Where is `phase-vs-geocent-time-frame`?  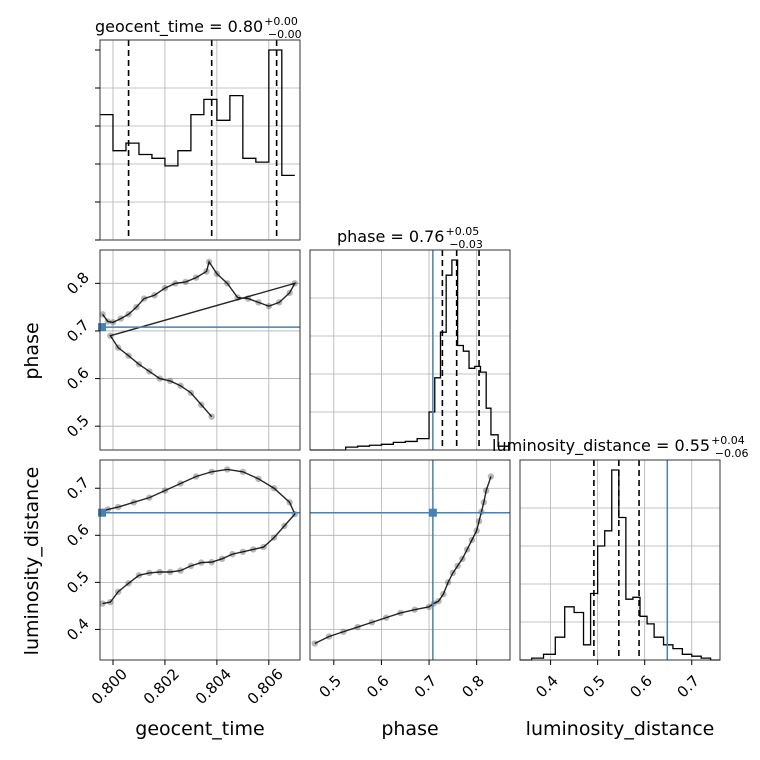 phase-vs-geocent-time-frame is located at coordinates (200, 350).